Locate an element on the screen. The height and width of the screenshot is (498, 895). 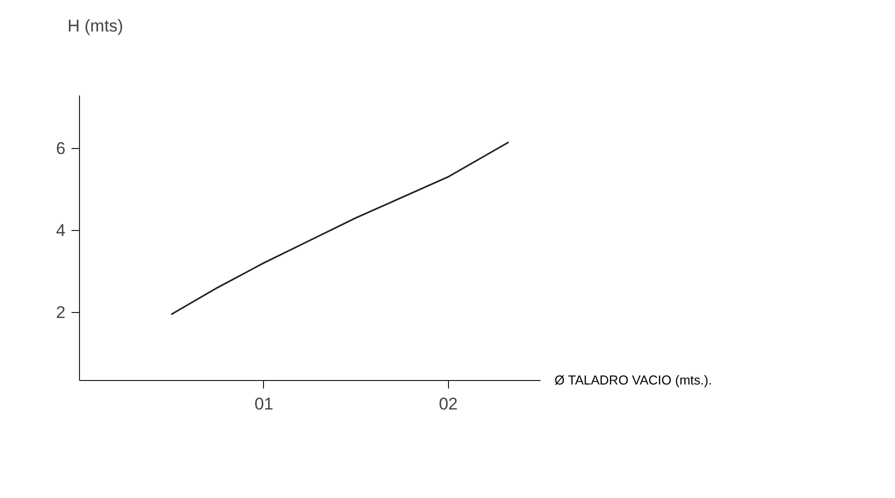
y-tick-label: 2 is located at coordinates (61, 312).